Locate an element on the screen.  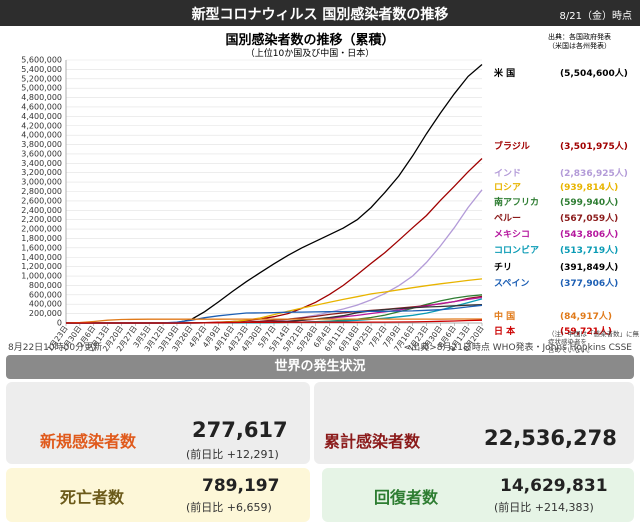
y-tick-label: 2,800,000 is located at coordinates (41, 191).